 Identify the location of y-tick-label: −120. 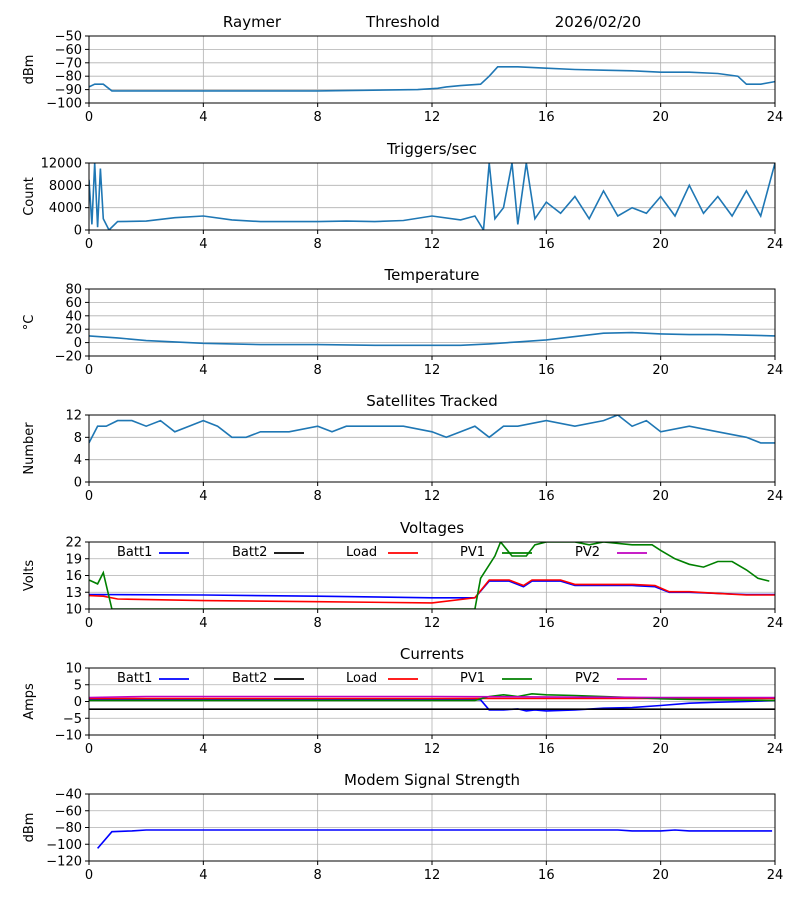
(64, 862).